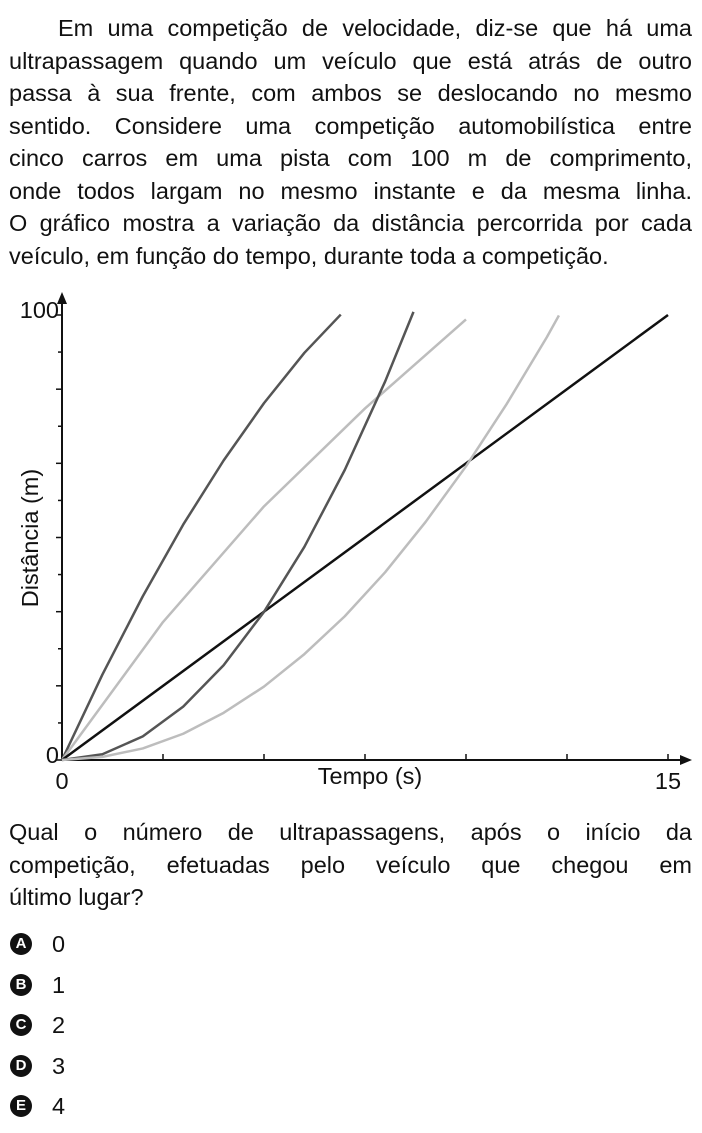 This screenshot has width=702, height=1133. What do you see at coordinates (76, 897) in the screenshot?
I see `text-line: último lugar?` at bounding box center [76, 897].